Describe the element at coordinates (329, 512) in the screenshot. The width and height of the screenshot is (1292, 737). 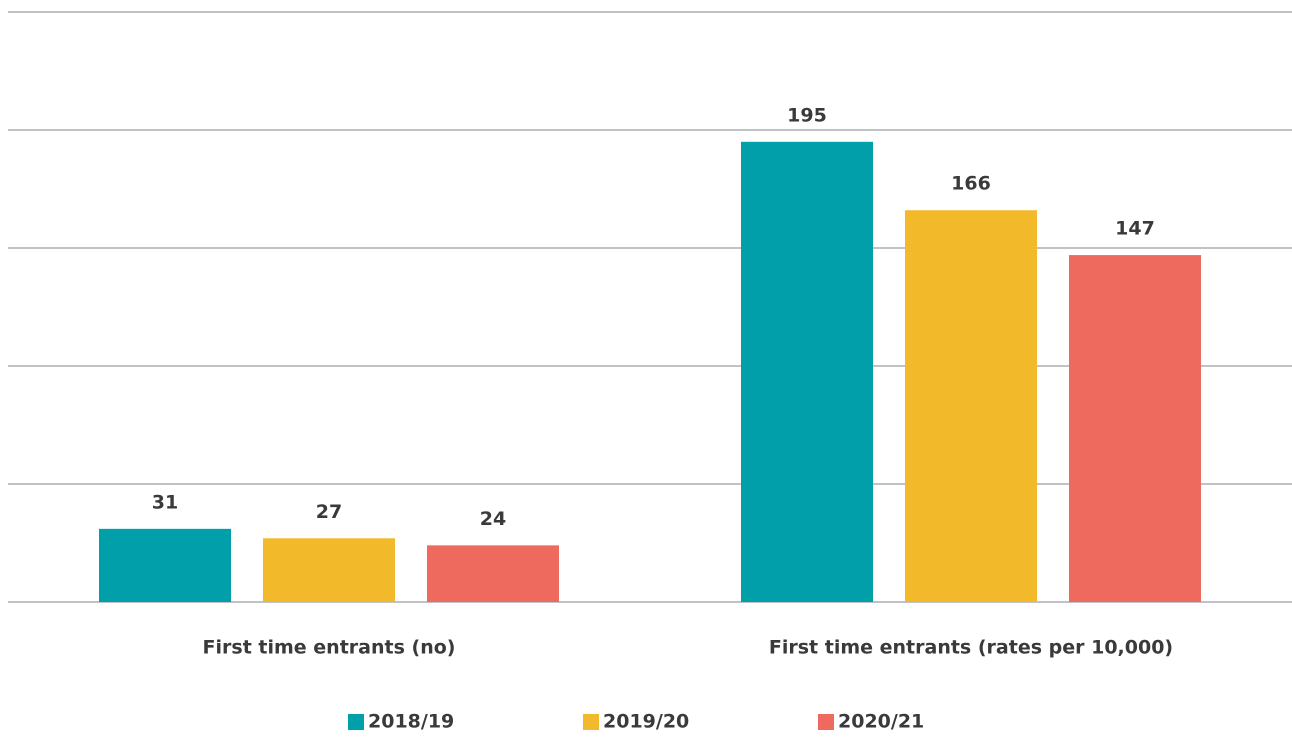
I see `data-label: 27` at that location.